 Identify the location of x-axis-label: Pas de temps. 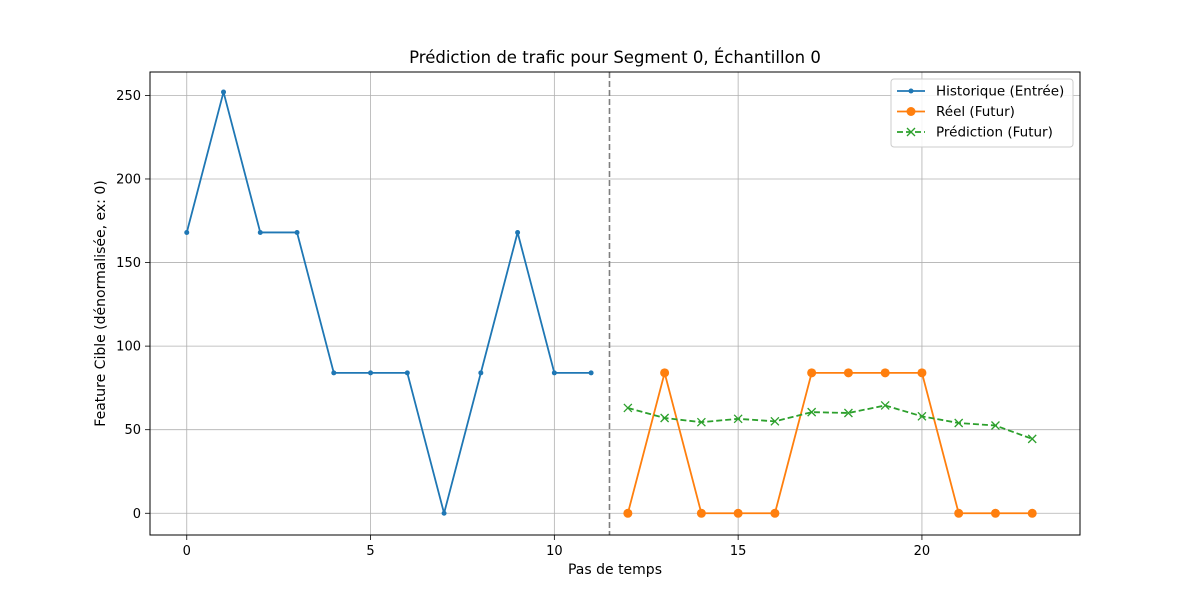
(615, 570).